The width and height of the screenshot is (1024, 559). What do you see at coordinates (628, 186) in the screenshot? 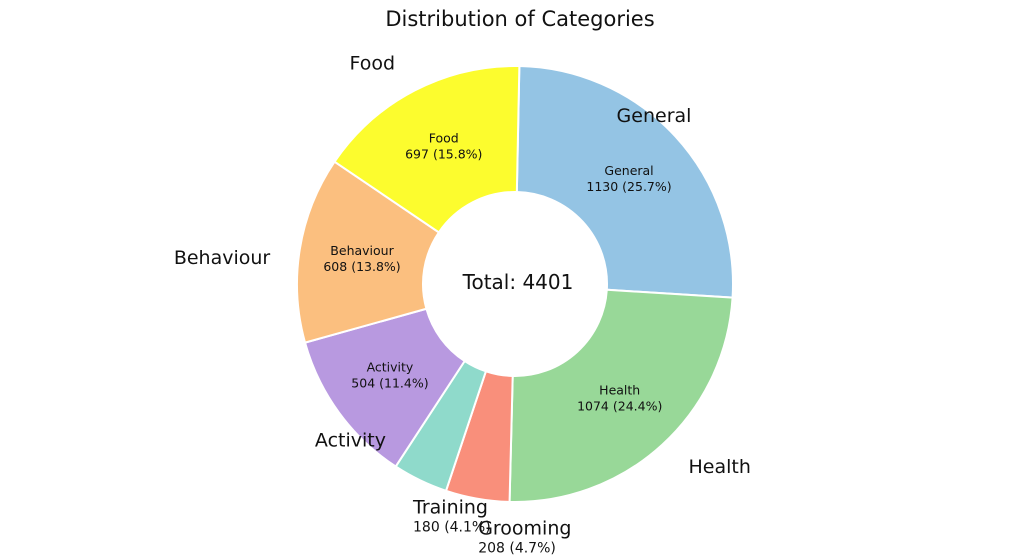
I see `inner-value-general: 1130 (25.7%)` at bounding box center [628, 186].